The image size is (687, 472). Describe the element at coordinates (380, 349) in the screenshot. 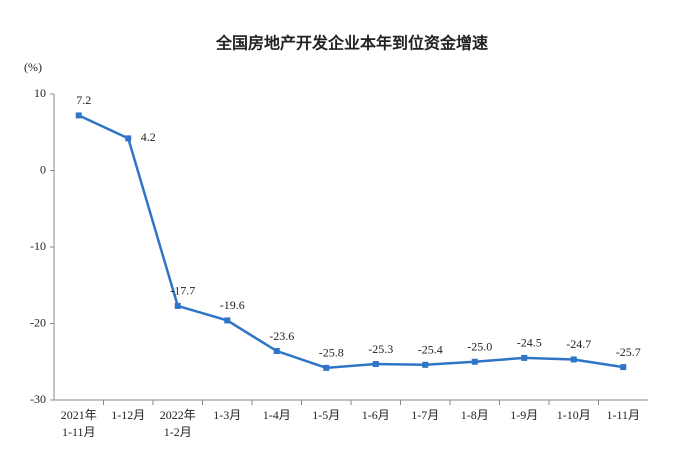

I see `data-label: -25.3` at that location.